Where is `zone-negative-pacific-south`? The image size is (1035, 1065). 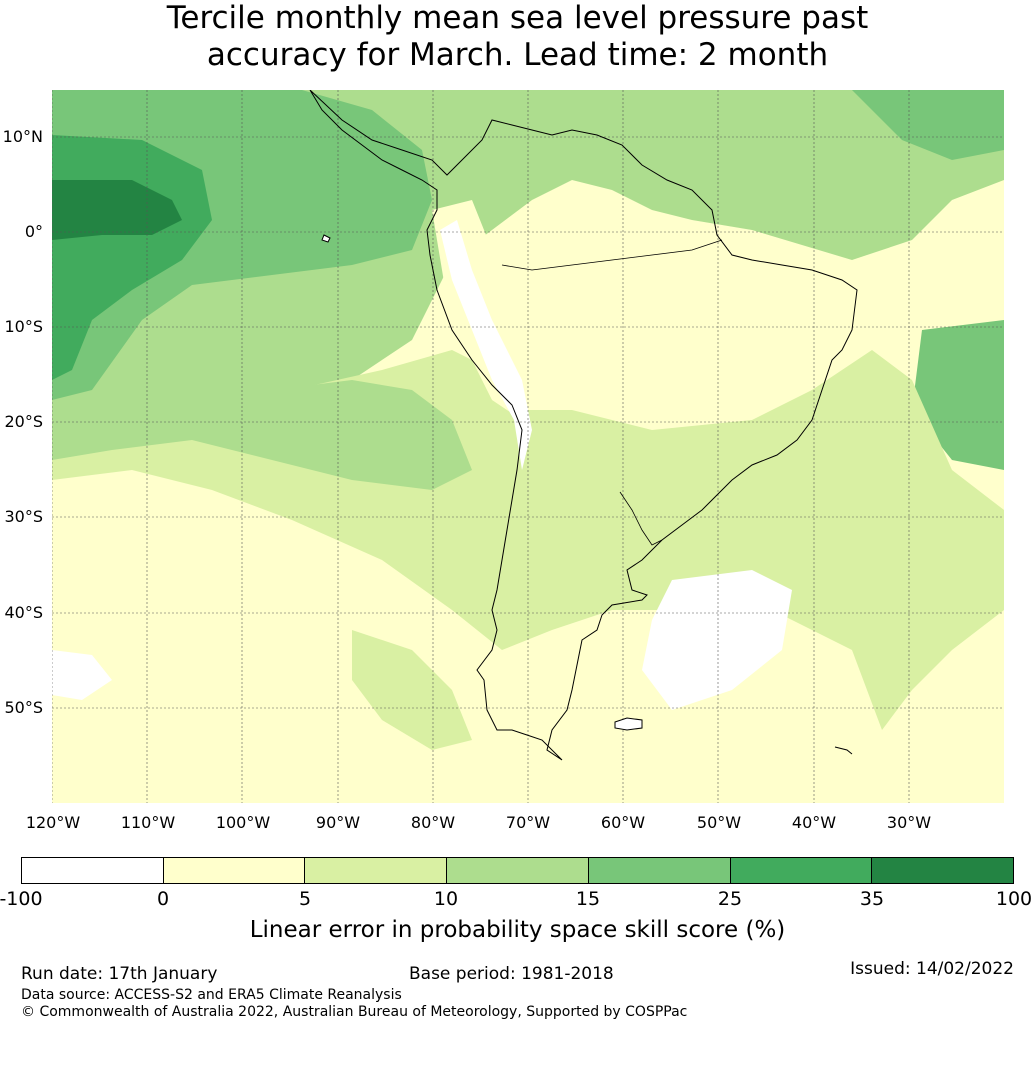 zone-negative-pacific-south is located at coordinates (82, 675).